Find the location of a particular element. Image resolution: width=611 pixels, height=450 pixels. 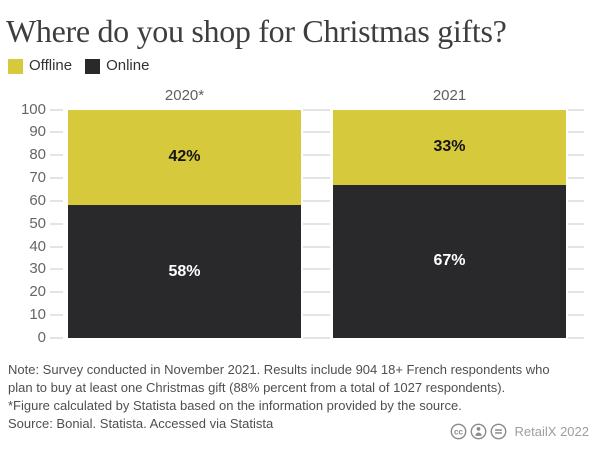

svg-text: cc is located at coordinates (458, 431).